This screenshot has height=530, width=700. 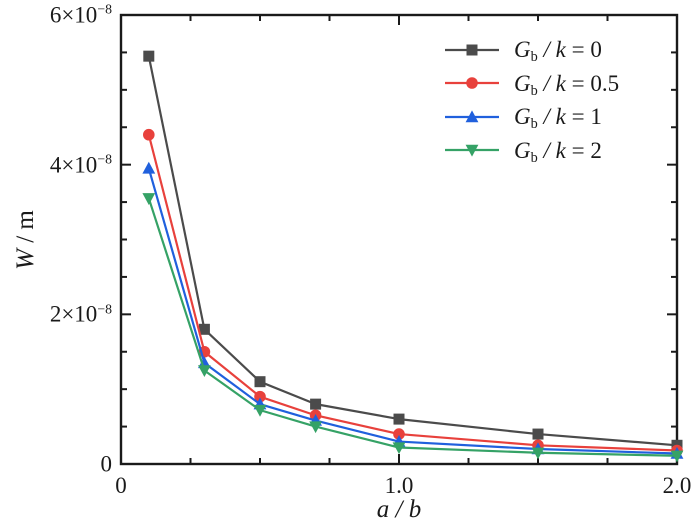 I want to click on legend-item-0: Gb / k = 0, so click(x=531, y=50).